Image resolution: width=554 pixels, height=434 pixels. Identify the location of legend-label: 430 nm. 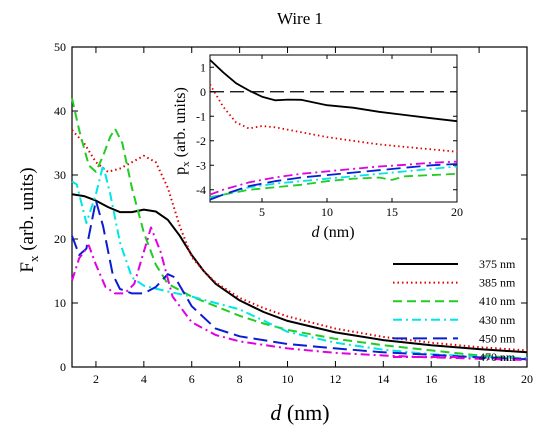
(497, 320).